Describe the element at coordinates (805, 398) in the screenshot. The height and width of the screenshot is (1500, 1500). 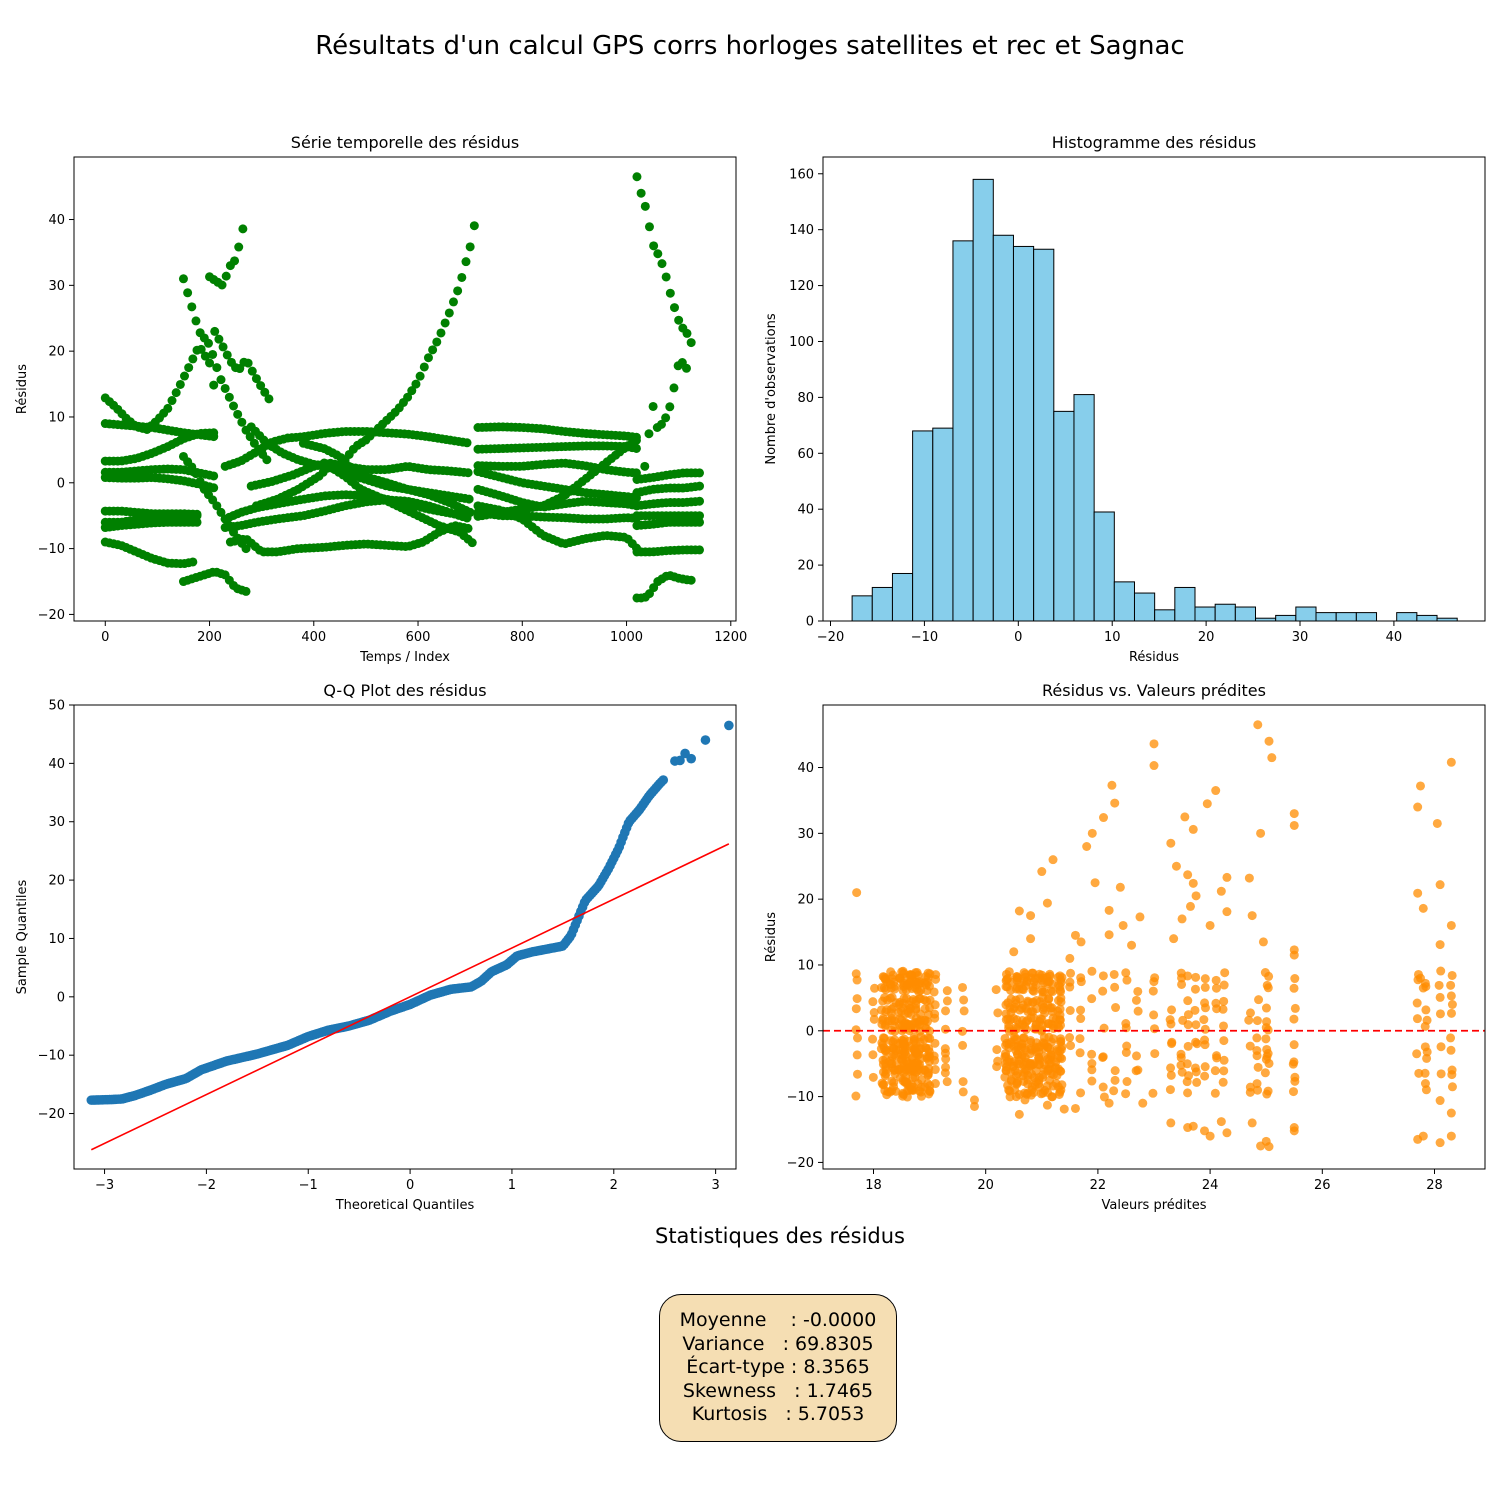
I see `y-tick-label: 80` at that location.